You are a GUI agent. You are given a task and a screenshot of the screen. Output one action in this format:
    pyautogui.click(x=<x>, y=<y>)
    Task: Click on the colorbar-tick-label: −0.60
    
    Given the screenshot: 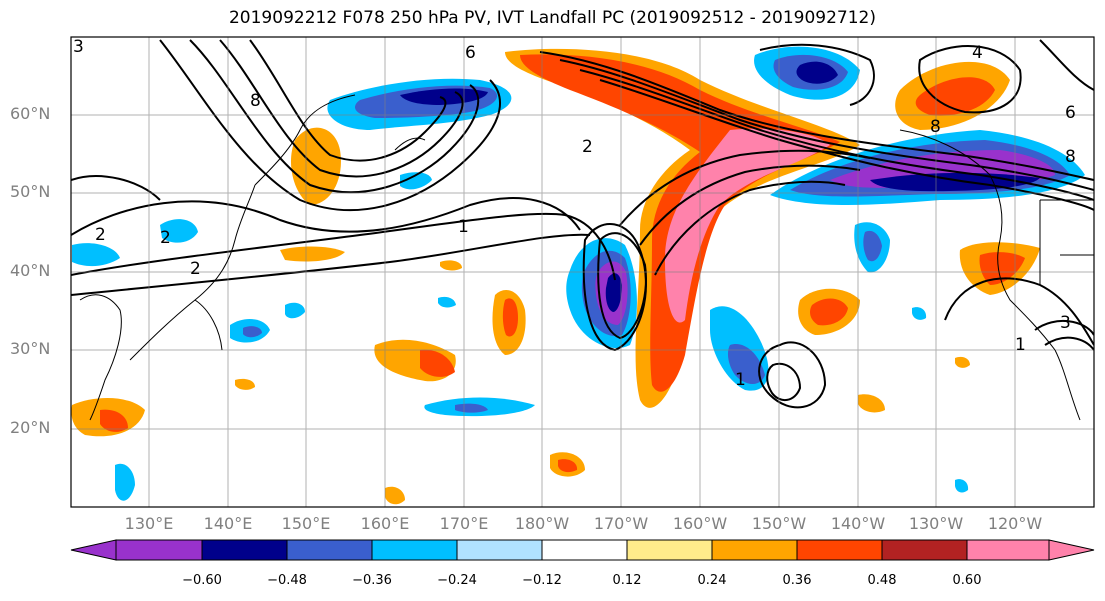 What is the action you would take?
    pyautogui.click(x=202, y=580)
    